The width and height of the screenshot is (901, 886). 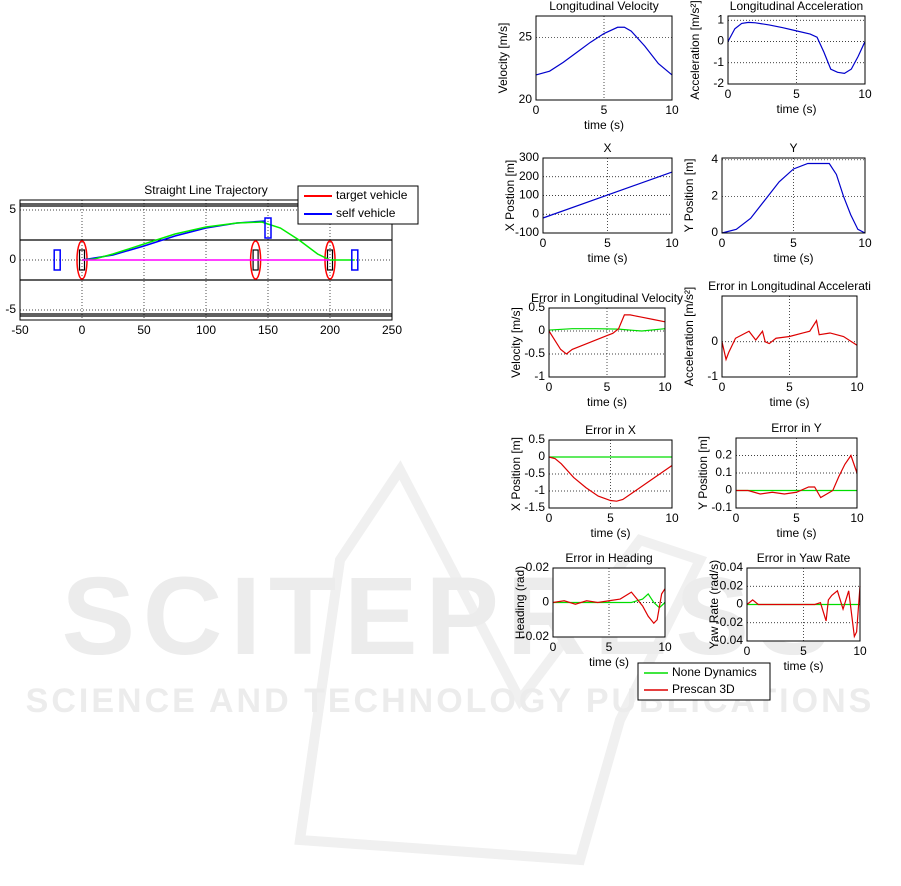 What do you see at coordinates (607, 148) in the screenshot?
I see `chart-title: X` at bounding box center [607, 148].